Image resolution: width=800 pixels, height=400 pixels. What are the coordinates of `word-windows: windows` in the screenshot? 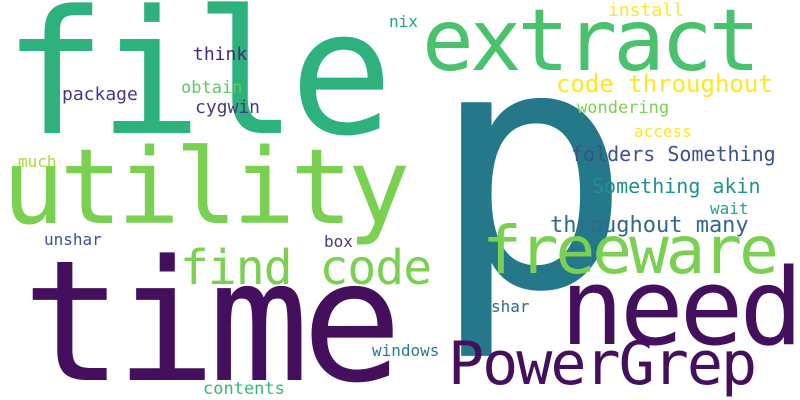 It's located at (406, 350).